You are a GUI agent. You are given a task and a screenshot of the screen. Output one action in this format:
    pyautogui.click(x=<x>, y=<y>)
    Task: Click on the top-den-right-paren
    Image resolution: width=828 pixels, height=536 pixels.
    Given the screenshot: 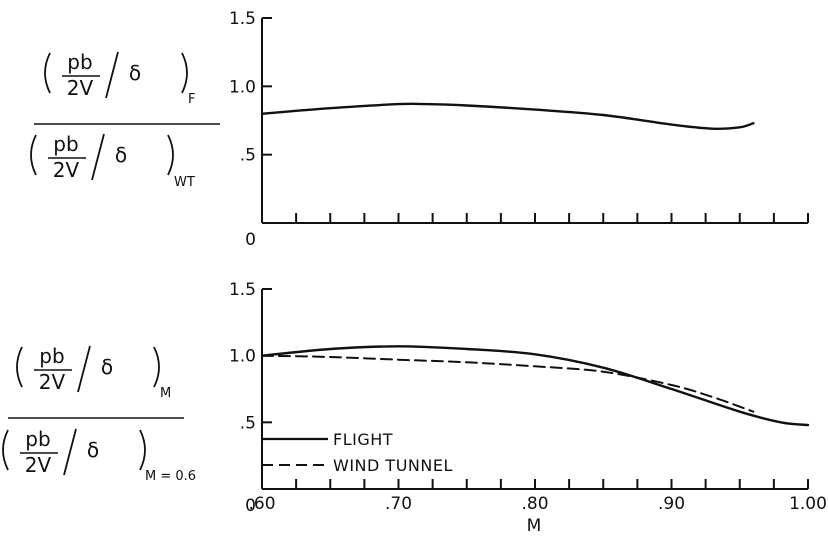 What is the action you would take?
    pyautogui.click(x=170, y=155)
    